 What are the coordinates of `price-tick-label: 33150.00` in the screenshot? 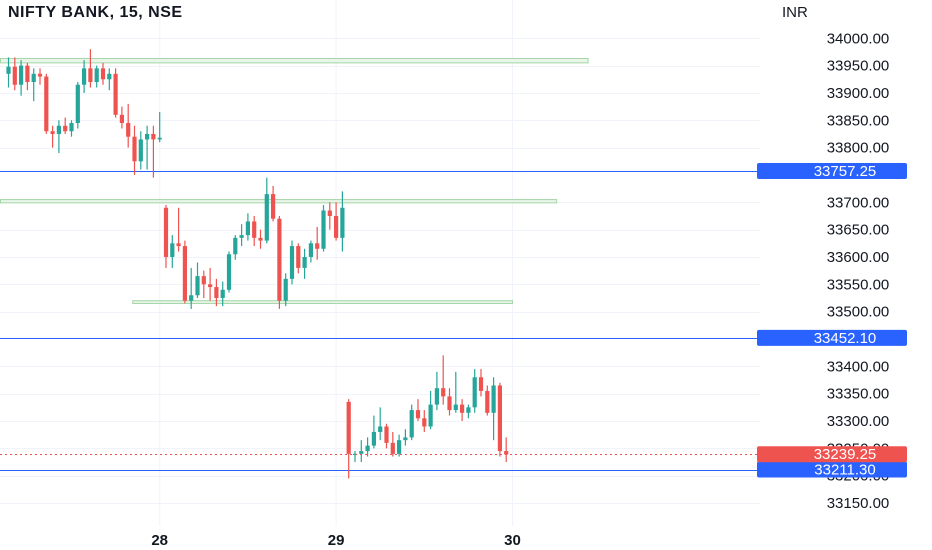 It's located at (858, 503).